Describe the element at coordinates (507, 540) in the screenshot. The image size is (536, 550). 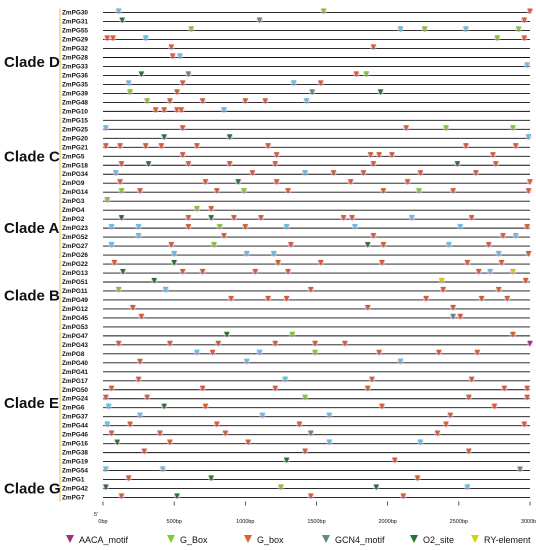
I see `legend-label: RY-element` at that location.